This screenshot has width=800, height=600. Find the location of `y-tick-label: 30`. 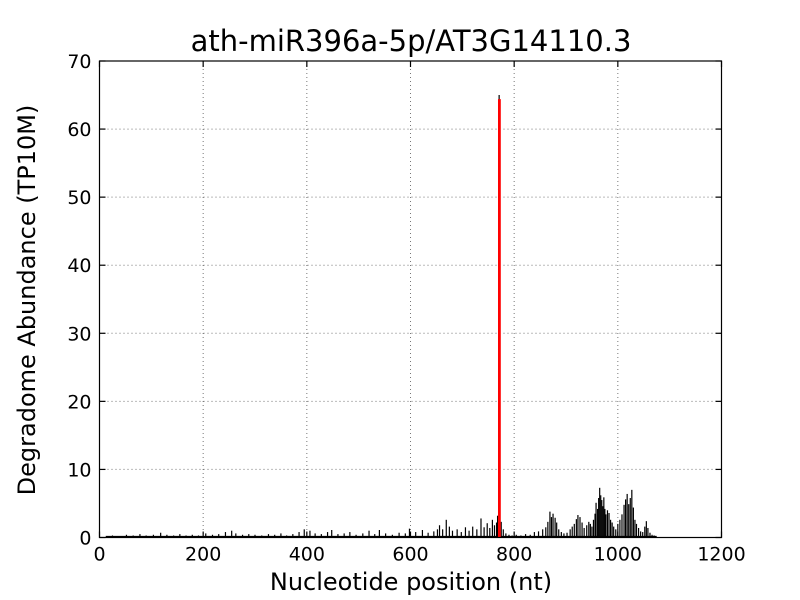

y-tick-label: 30 is located at coordinates (79, 334).